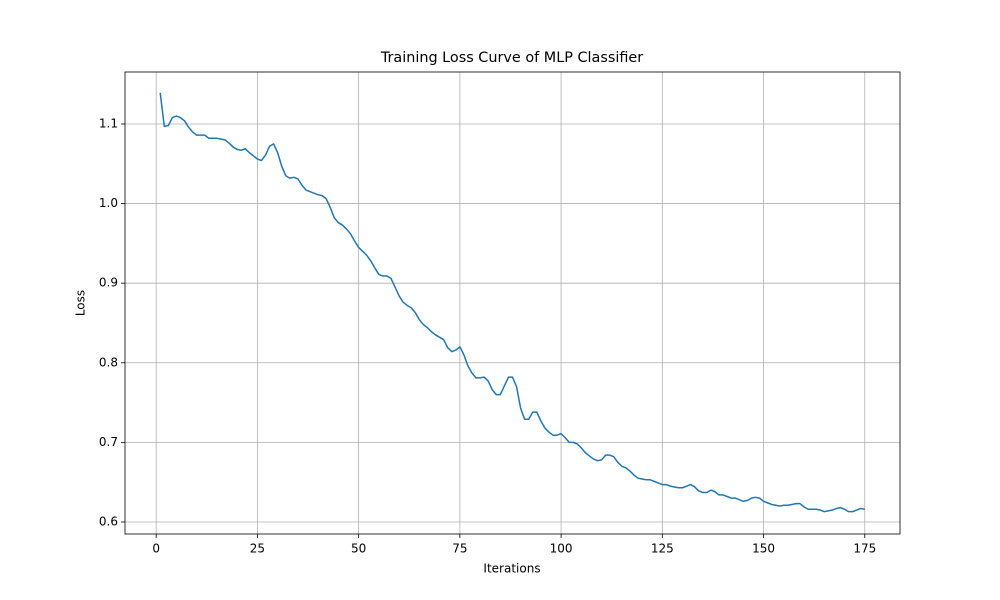 The image size is (1000, 600). What do you see at coordinates (156, 549) in the screenshot?
I see `x-tick-label: 0` at bounding box center [156, 549].